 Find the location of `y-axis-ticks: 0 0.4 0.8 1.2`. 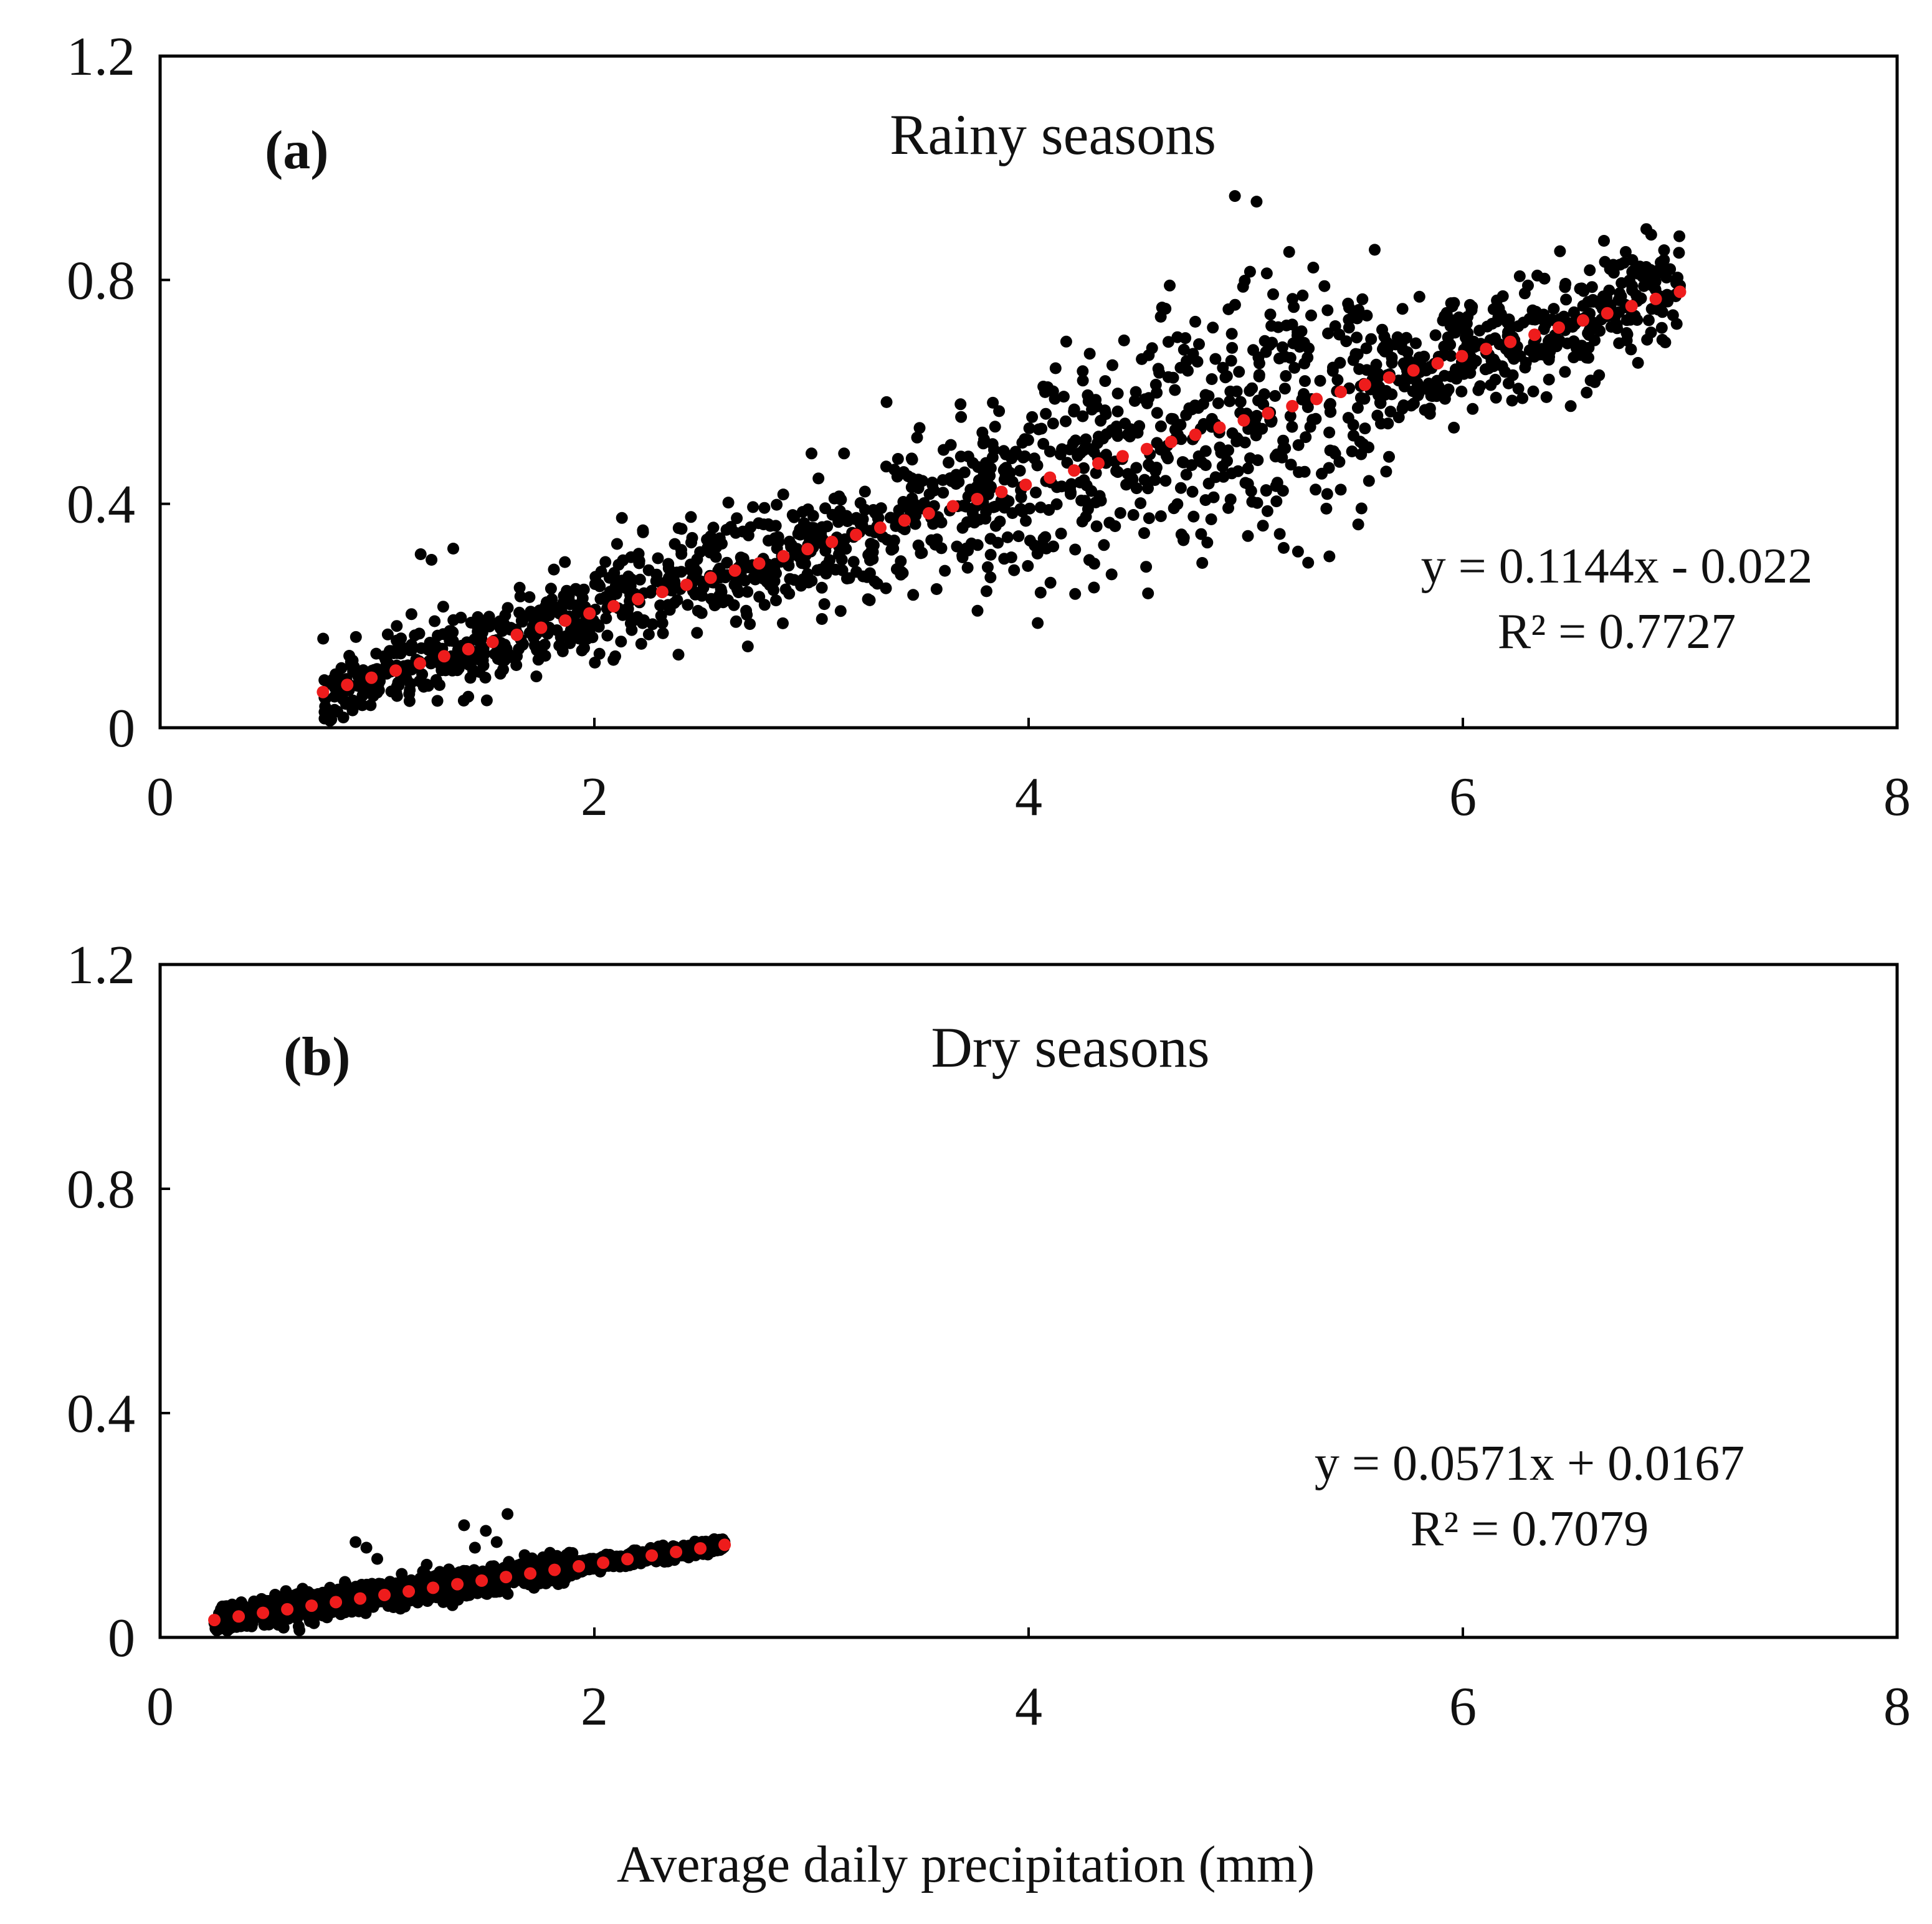

y-axis-ticks: 0 0.4 0.8 1.2 is located at coordinates (118, 393).